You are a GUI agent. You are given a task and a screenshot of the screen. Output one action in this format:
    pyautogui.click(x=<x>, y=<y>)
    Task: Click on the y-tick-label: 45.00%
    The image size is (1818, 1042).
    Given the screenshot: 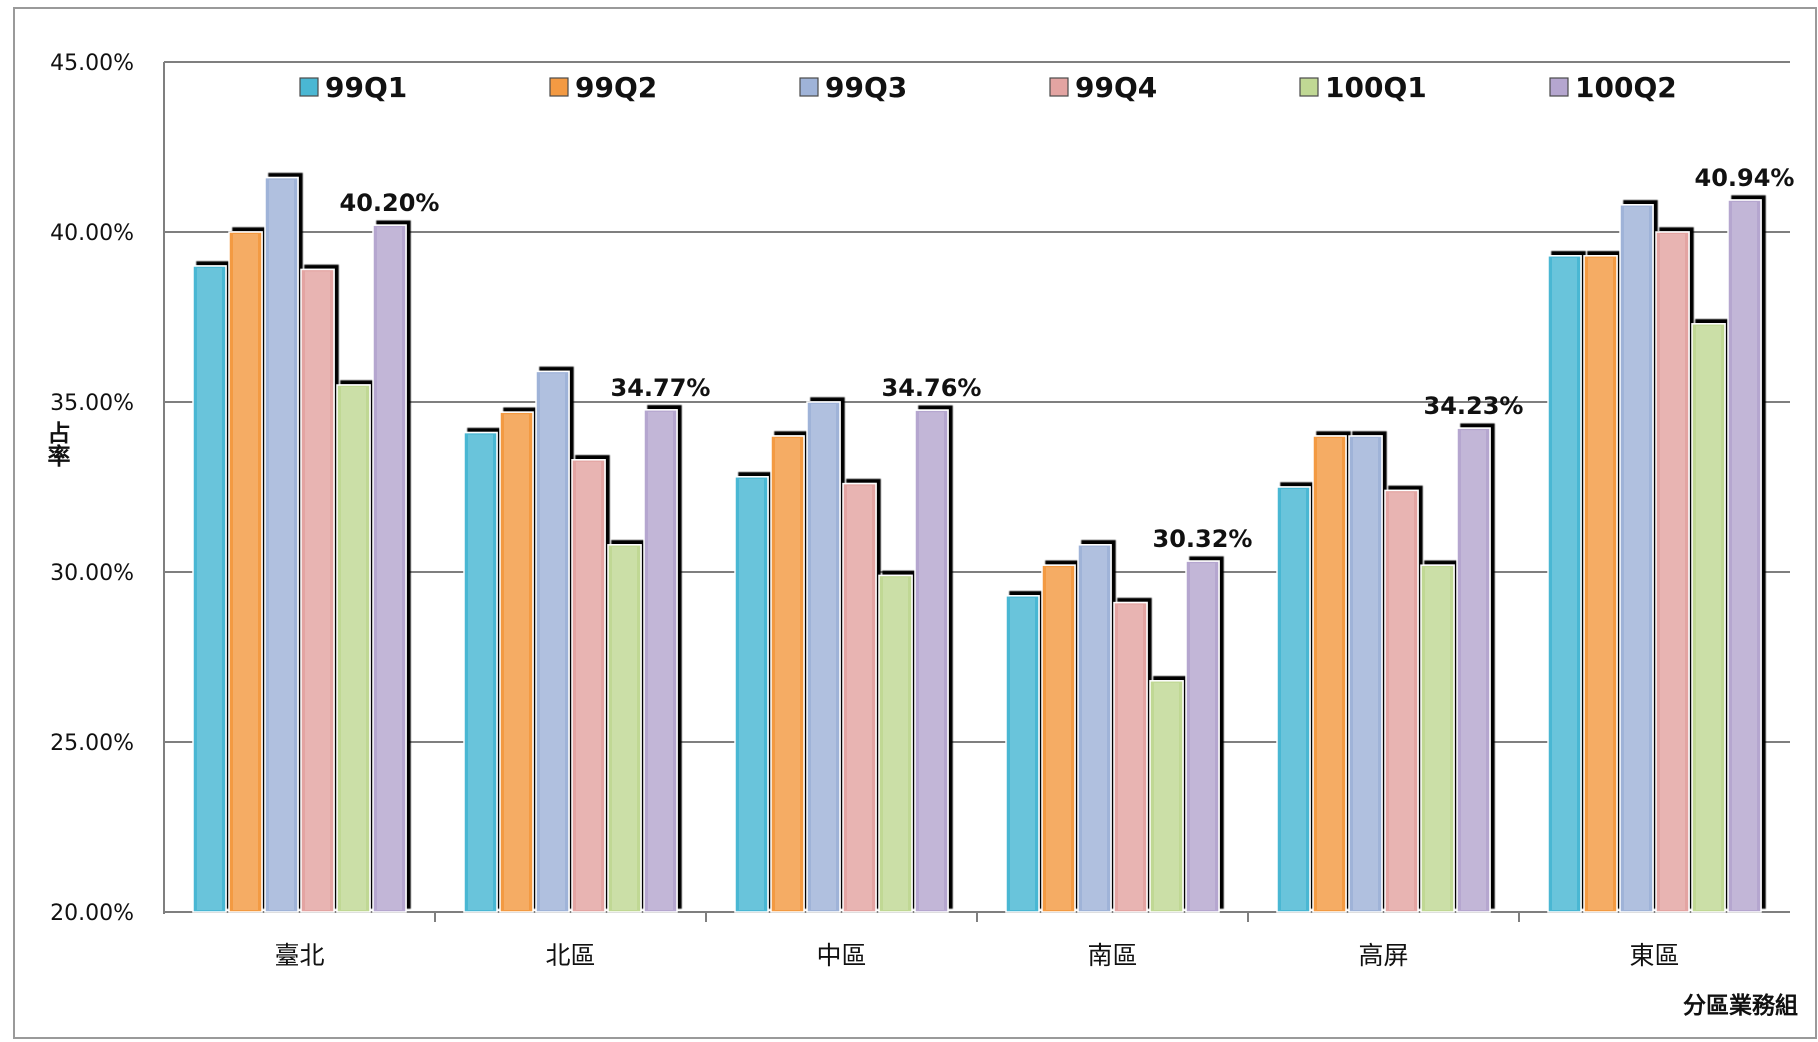 What is the action you would take?
    pyautogui.click(x=92, y=63)
    